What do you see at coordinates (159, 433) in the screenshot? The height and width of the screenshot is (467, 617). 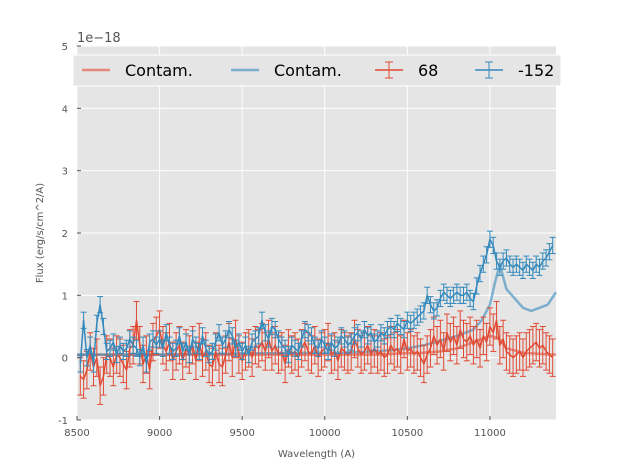 I see `x-tick-label: 9000` at bounding box center [159, 433].